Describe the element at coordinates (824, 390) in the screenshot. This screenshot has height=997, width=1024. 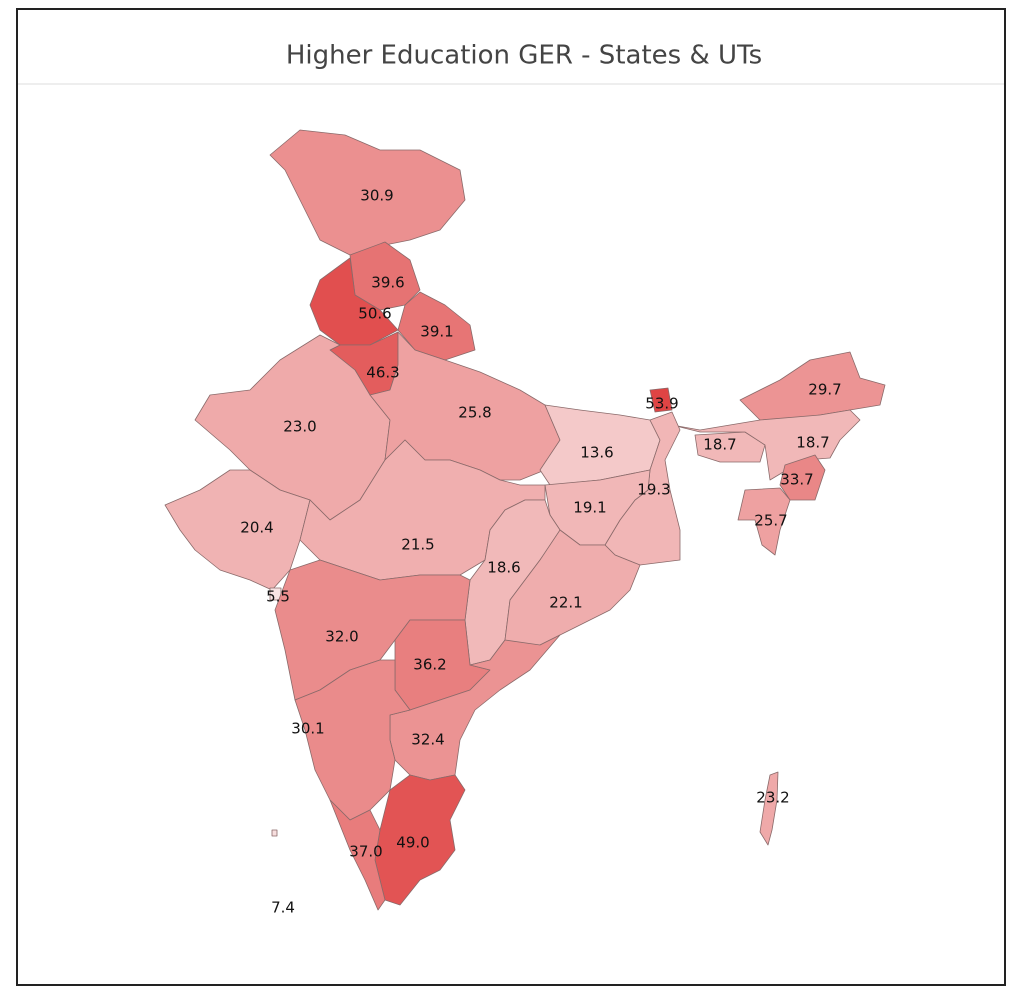
I see `value-label: 29.7` at that location.